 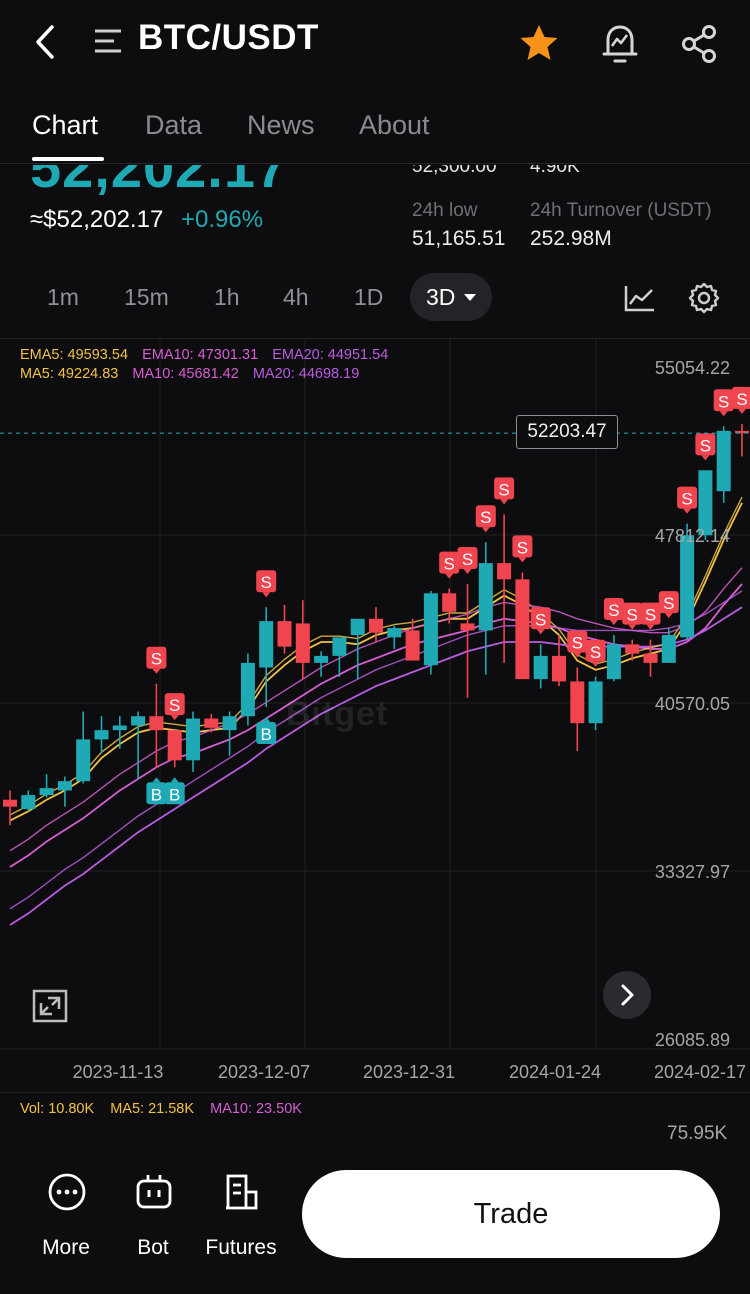 I want to click on tab-bar: Chart Data News About, so click(x=375, y=132).